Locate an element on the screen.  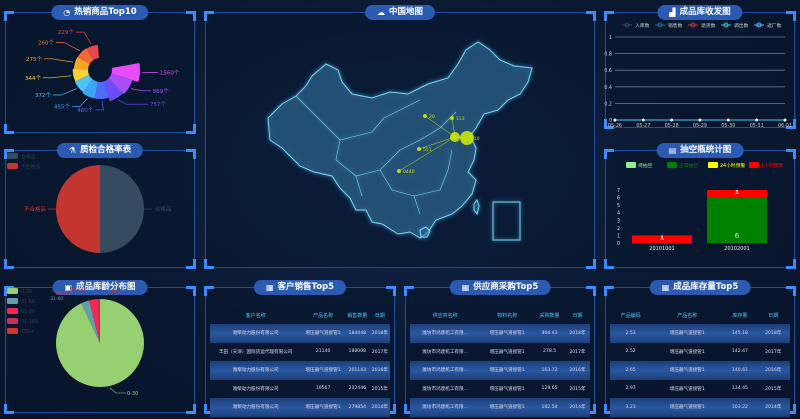
table-row: 丰田（天津）国际货运代理有限公司 21140 188008 2017年 is located at coordinates (300, 352).